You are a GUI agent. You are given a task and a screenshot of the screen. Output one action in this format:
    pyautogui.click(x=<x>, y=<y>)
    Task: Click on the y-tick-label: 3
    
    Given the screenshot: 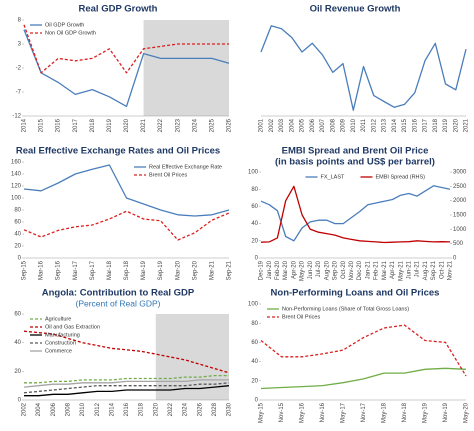 What is the action you would take?
    pyautogui.click(x=20, y=45)
    